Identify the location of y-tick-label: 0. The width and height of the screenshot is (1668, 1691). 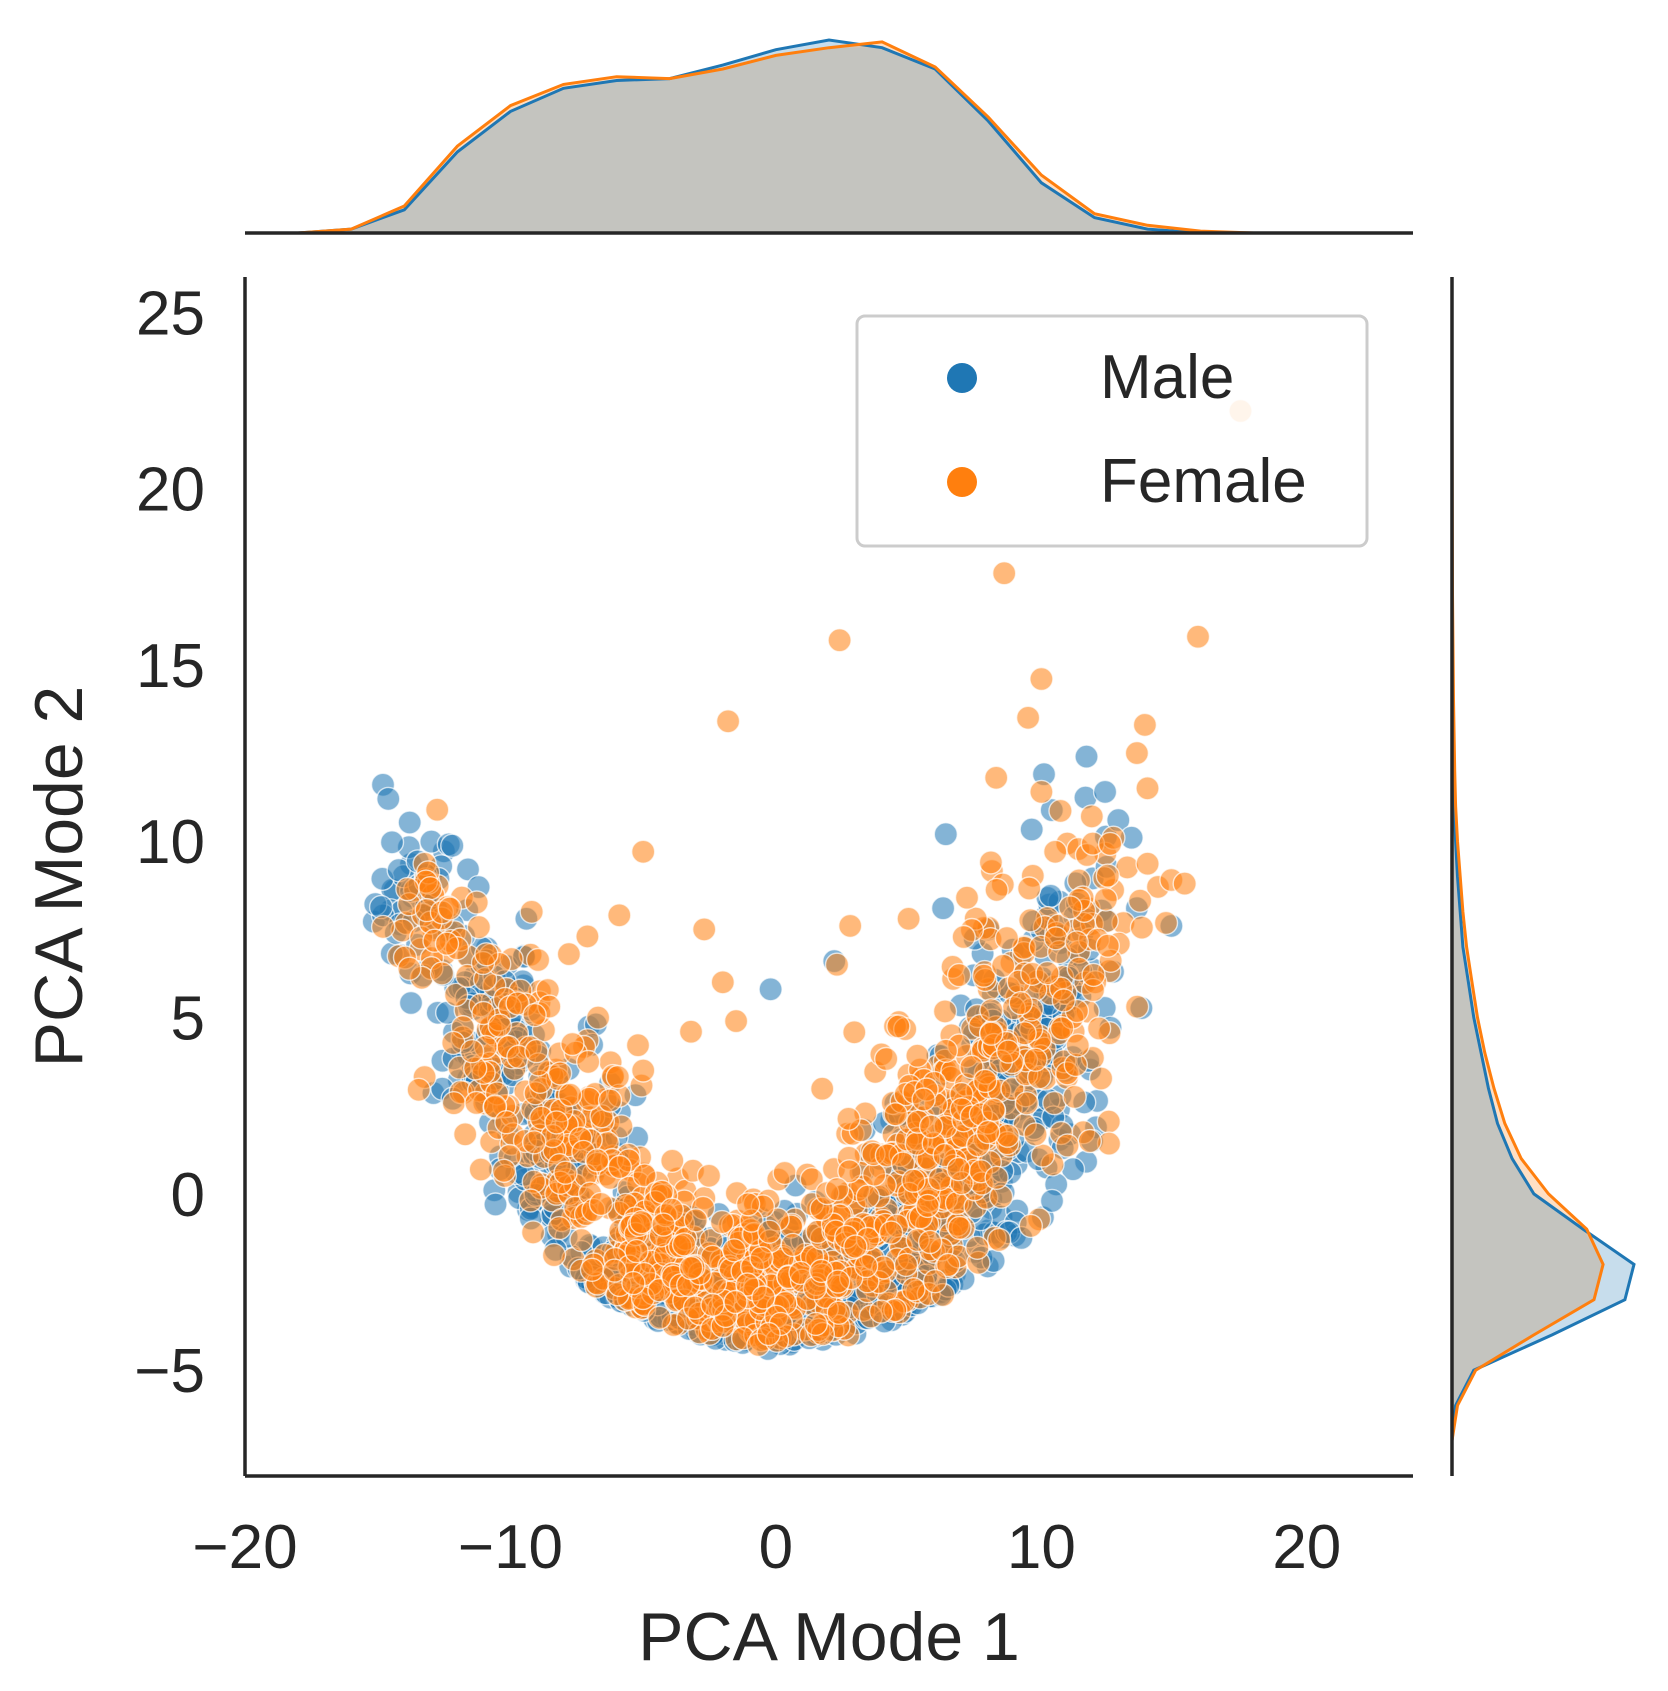
(188, 1195).